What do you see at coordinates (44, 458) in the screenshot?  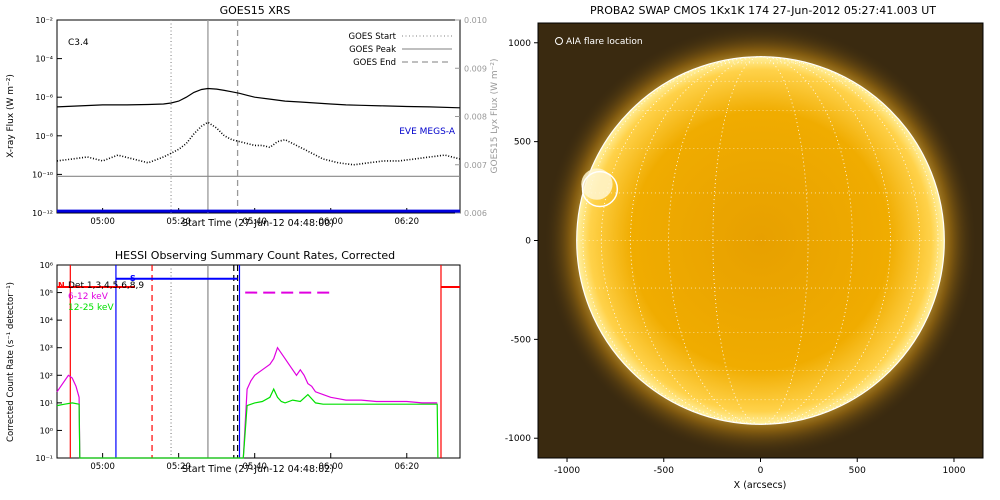 I see `hessi-y-tick-label: 10⁻¹` at bounding box center [44, 458].